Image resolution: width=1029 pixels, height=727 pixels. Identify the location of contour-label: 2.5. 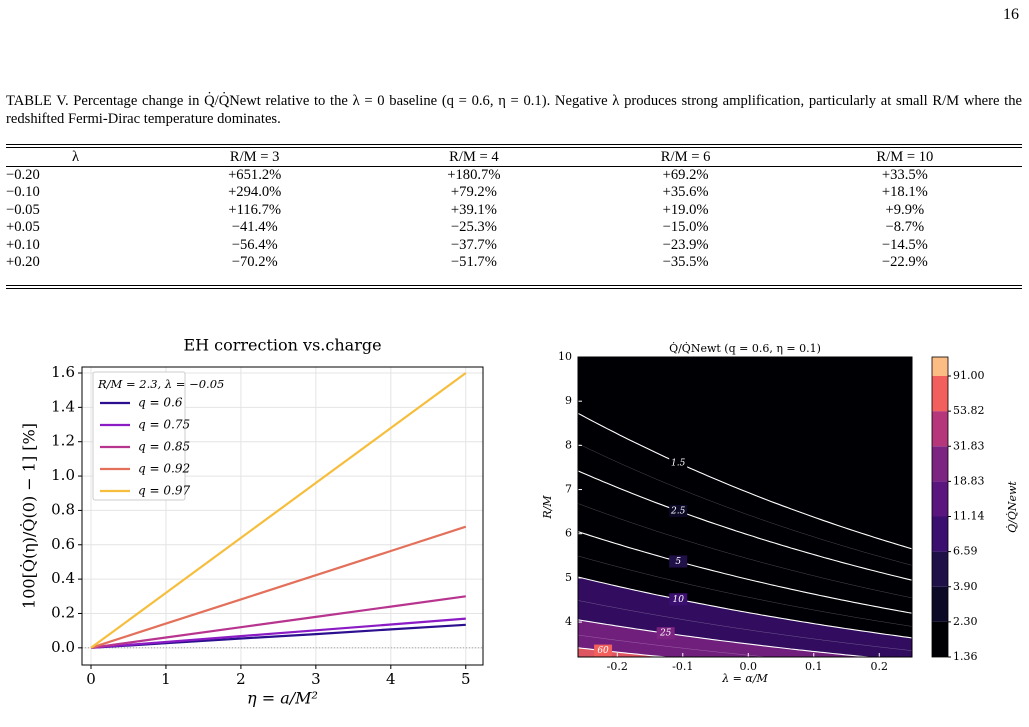
(678, 511).